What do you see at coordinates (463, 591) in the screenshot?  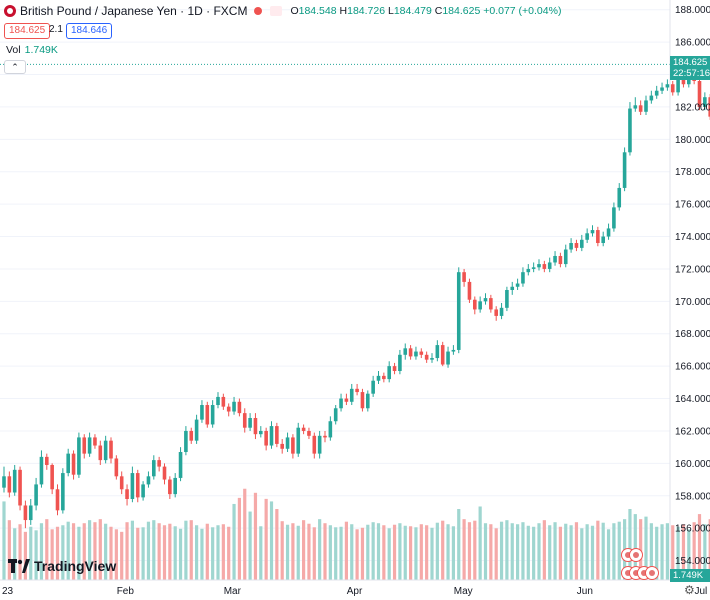 I see `time-tick-label: May` at bounding box center [463, 591].